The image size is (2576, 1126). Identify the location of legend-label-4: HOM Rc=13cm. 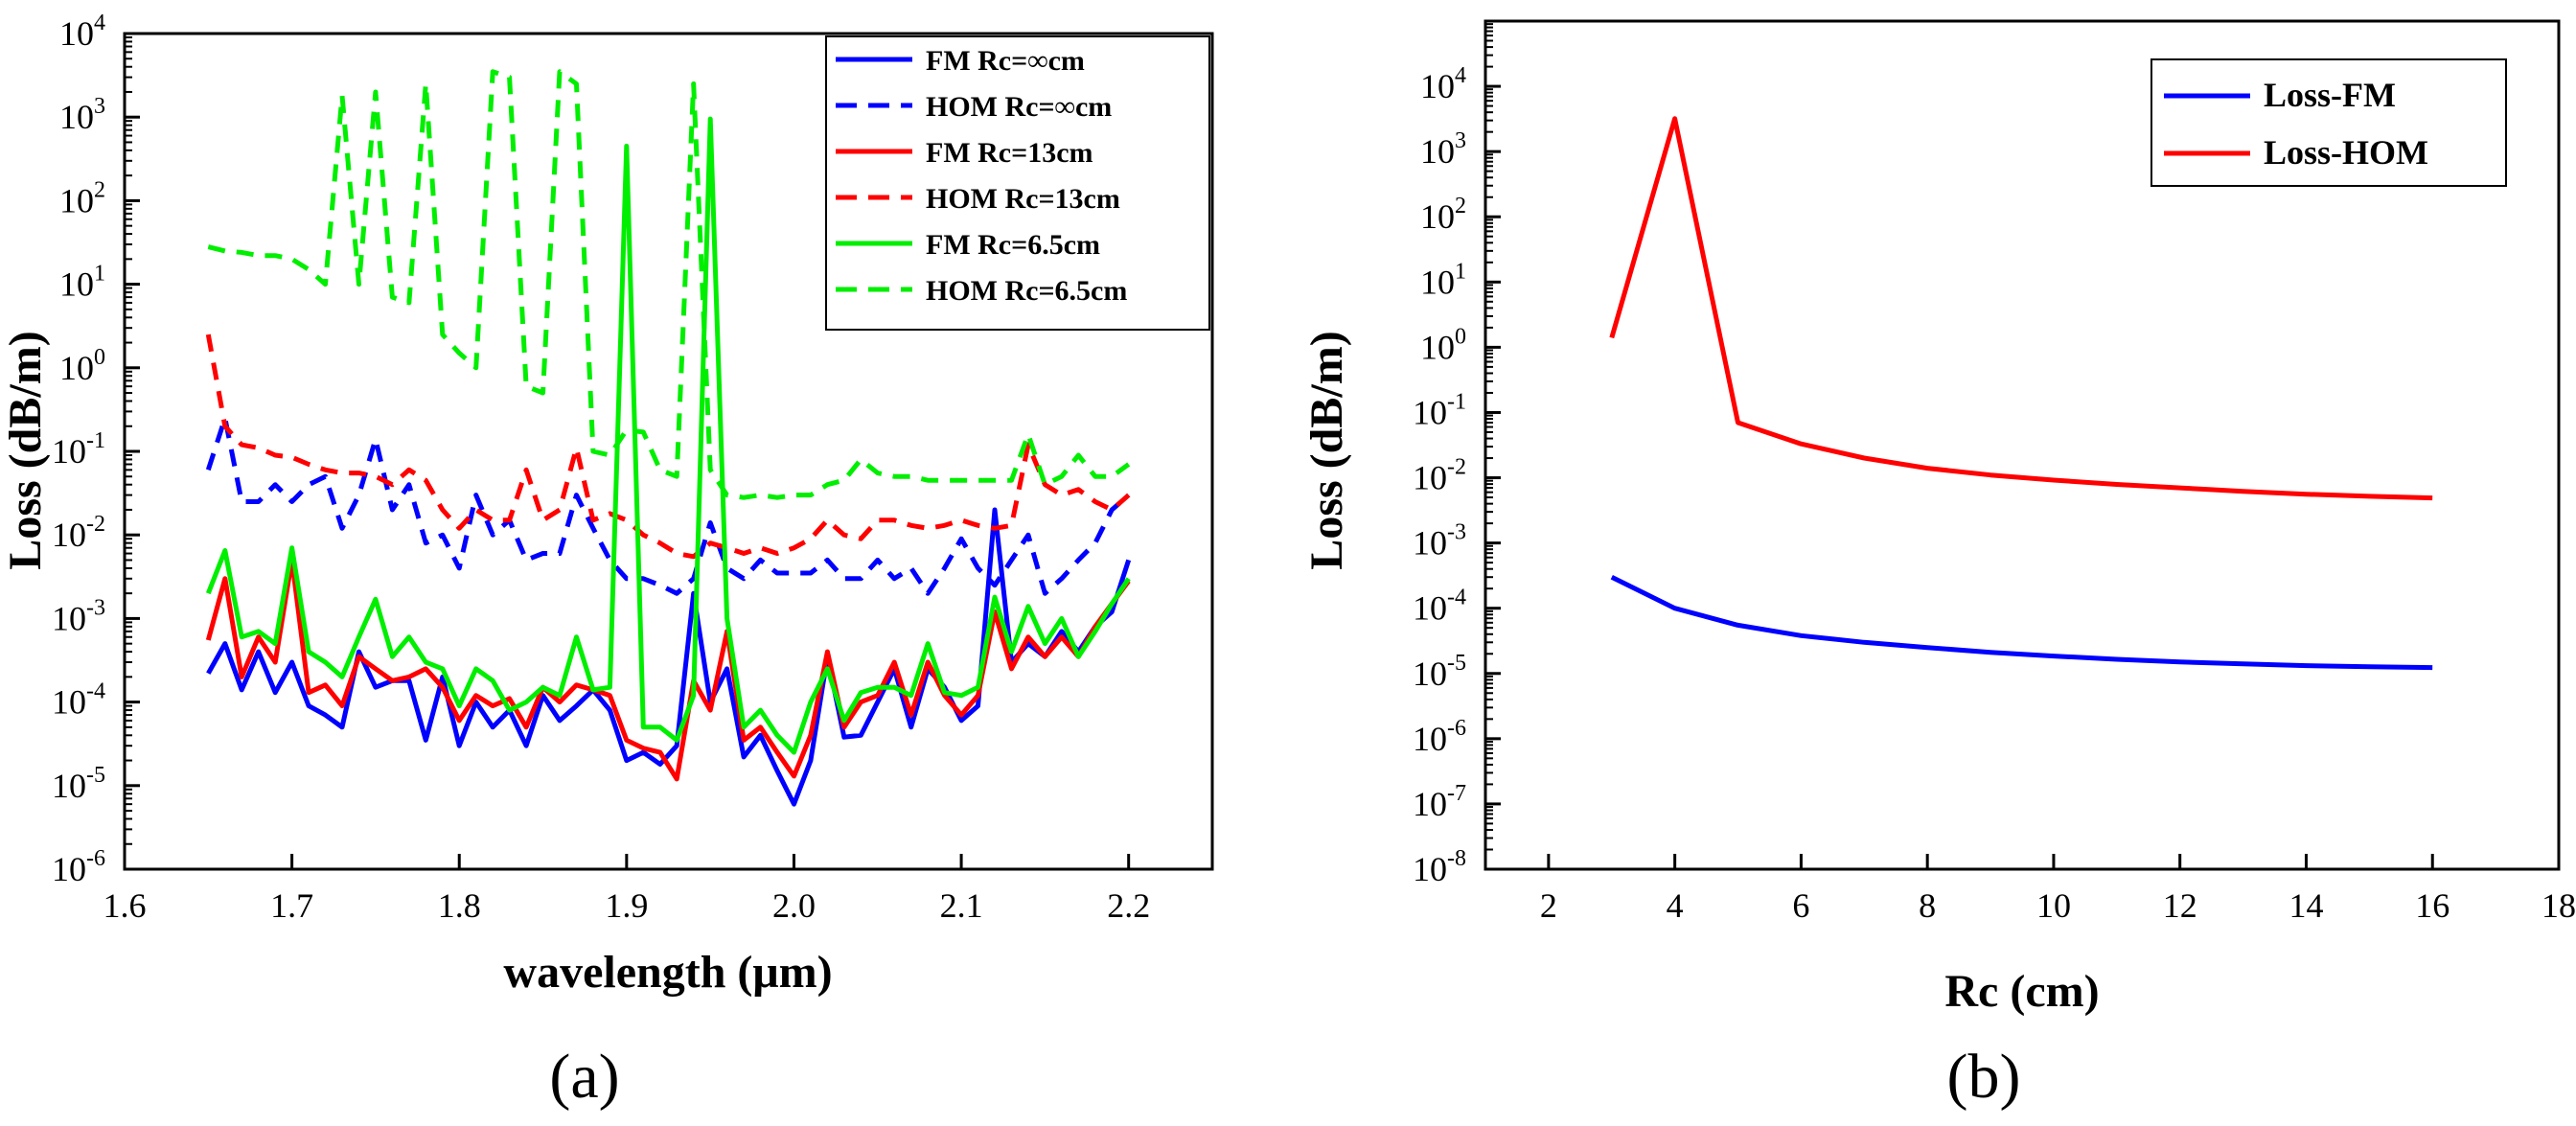
(1023, 199).